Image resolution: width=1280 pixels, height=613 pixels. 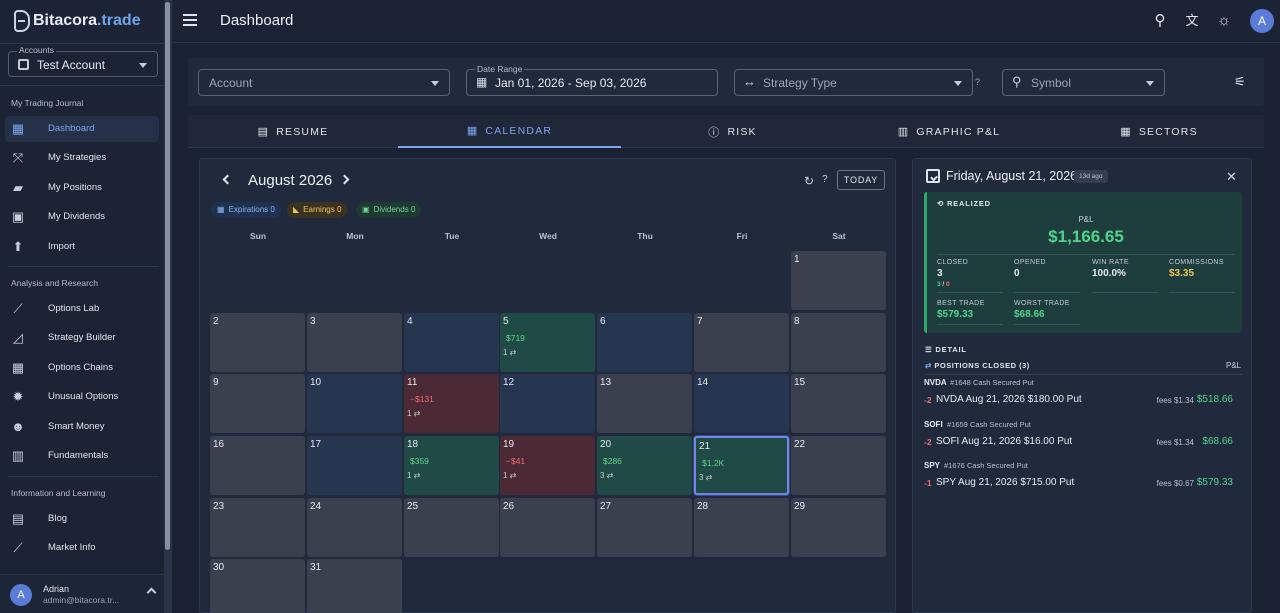 I want to click on calendar-day-cell: 17, so click(x=354, y=465).